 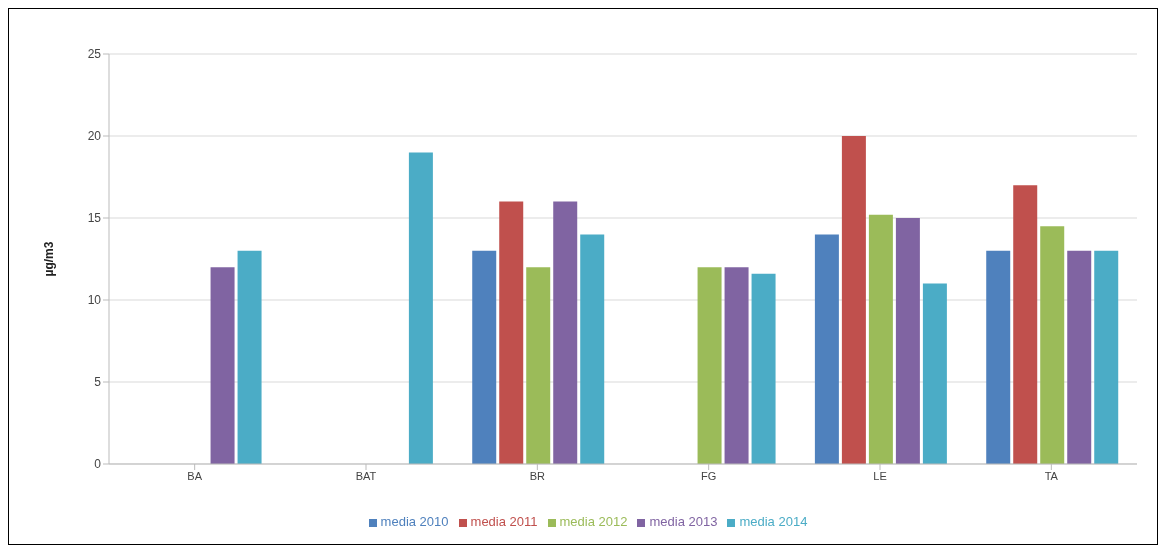 What do you see at coordinates (537, 475) in the screenshot?
I see `x-tick-label: BR` at bounding box center [537, 475].